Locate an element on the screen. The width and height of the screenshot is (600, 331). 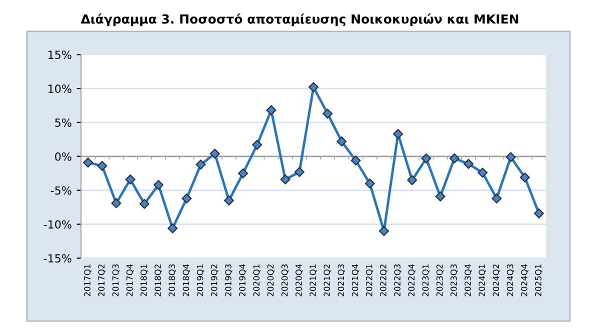
x-tick-label: 2023Q3 is located at coordinates (454, 280).